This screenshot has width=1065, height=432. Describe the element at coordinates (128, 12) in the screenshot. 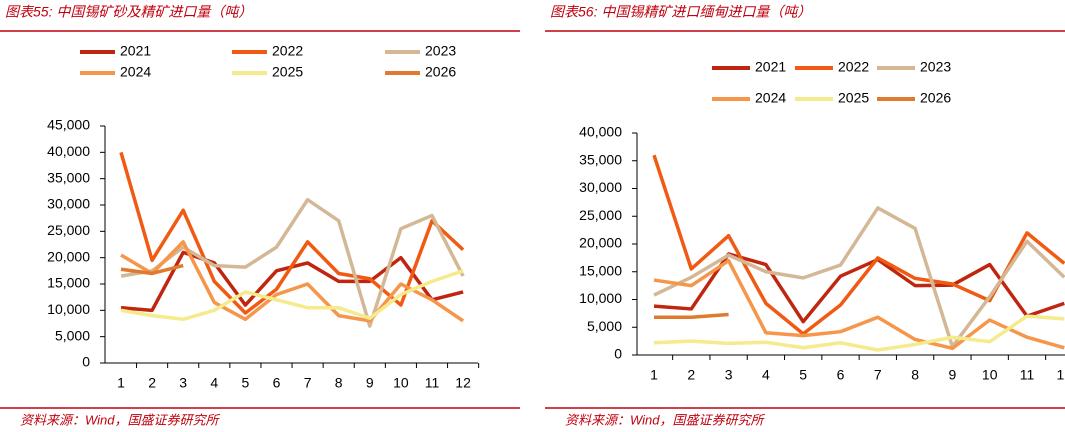

I see `chart-title: 图表55: 中国锡矿砂及精矿进口量（吨）` at that location.